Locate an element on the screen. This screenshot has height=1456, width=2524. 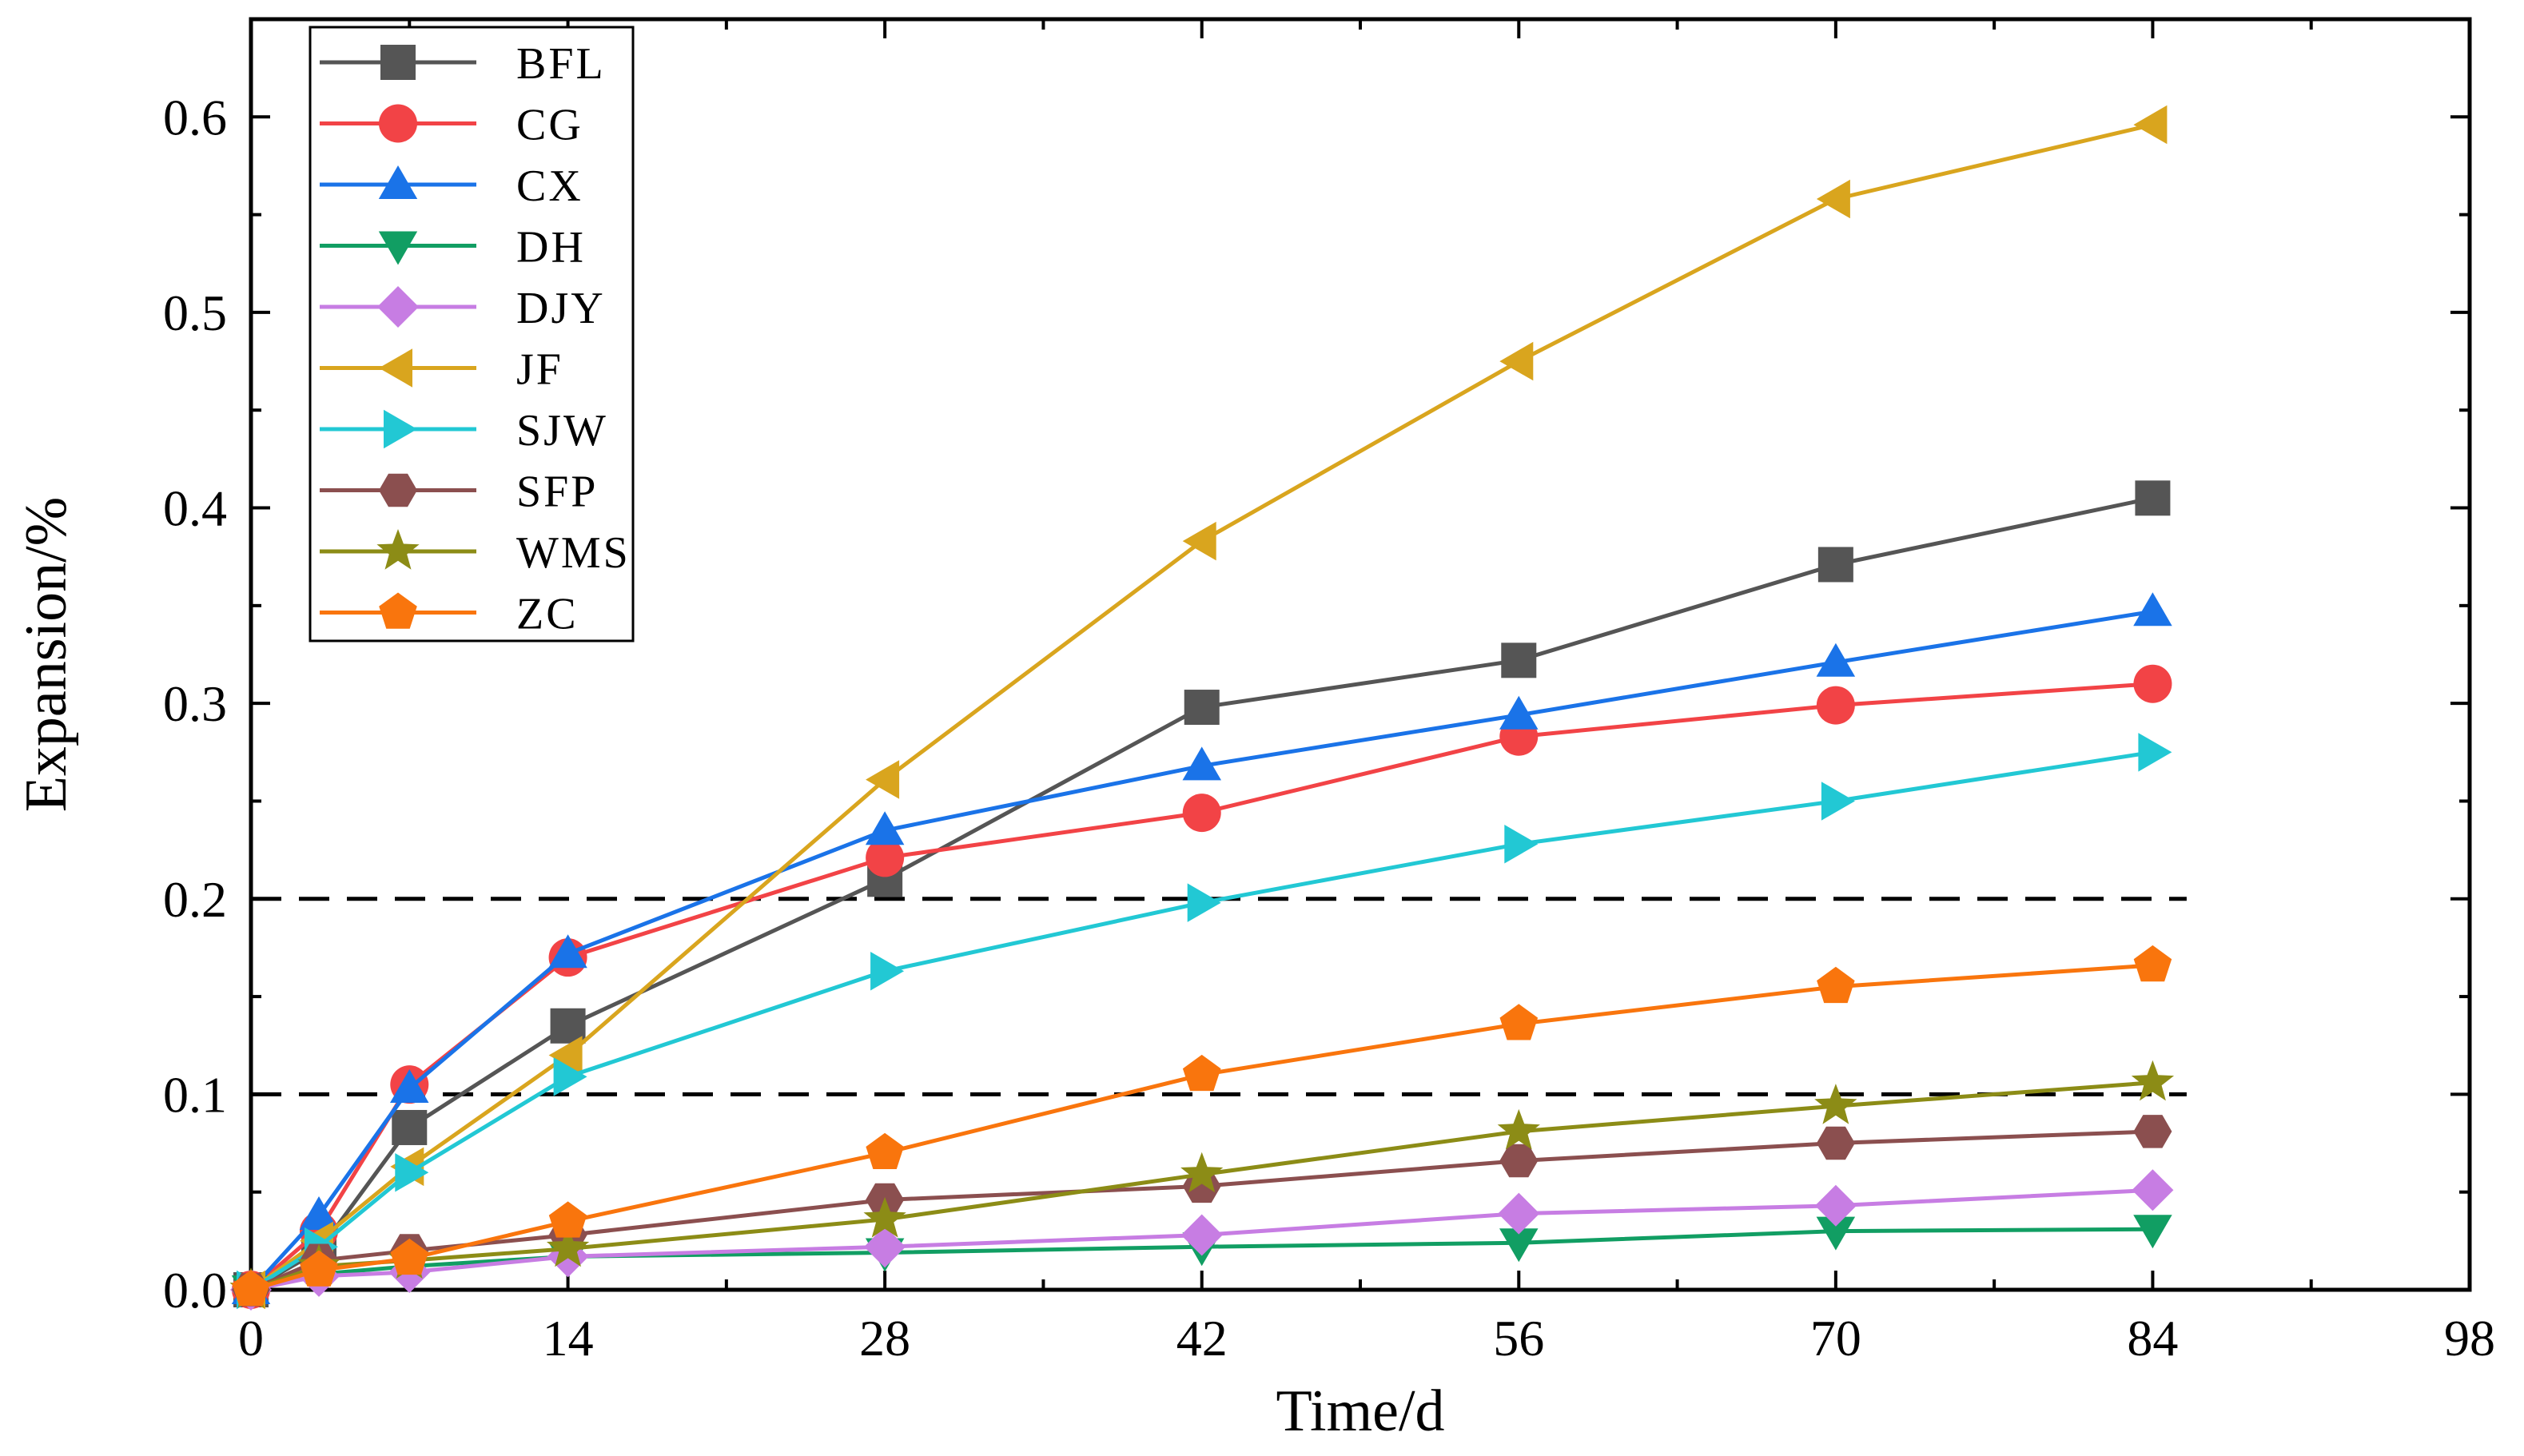
legend-item-cx: CX is located at coordinates (451, 186).